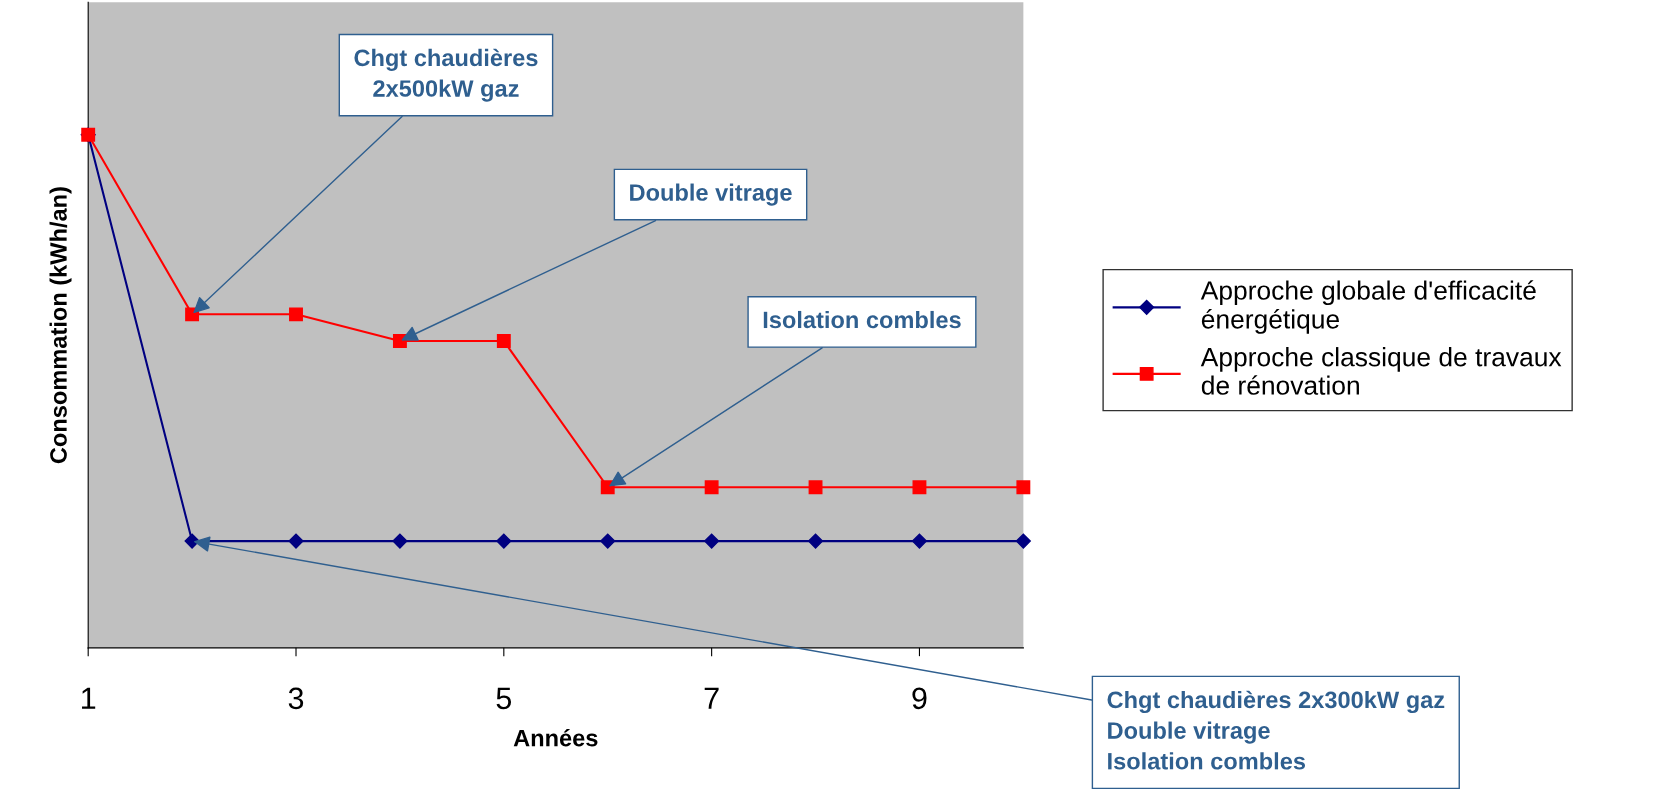  I want to click on legend-label: Approche globale d'efficacité énergétique, so click(1368, 307).